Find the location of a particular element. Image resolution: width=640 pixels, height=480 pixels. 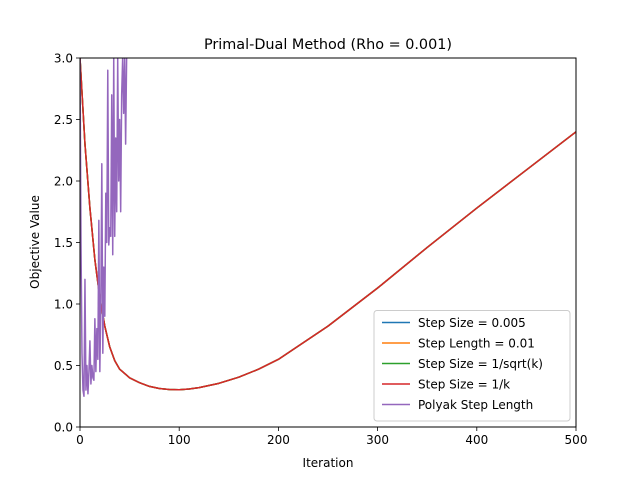

y-tick-label: 1.5 is located at coordinates (63, 243).